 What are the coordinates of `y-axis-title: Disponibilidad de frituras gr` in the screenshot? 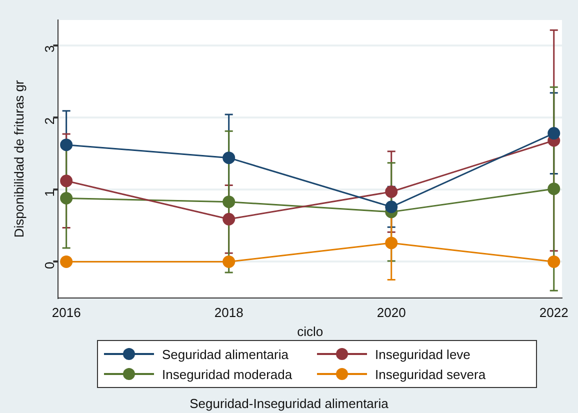 It's located at (18, 158).